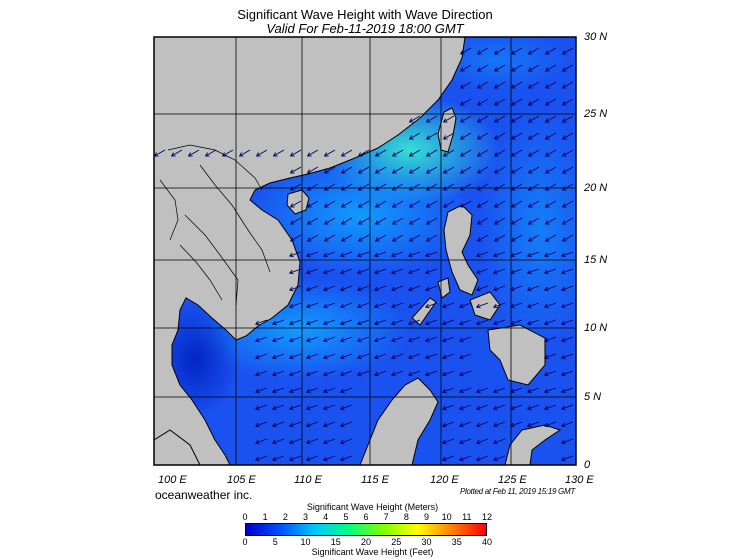 The height and width of the screenshot is (560, 755). Describe the element at coordinates (305, 542) in the screenshot. I see `colorbar-tick: 10` at that location.